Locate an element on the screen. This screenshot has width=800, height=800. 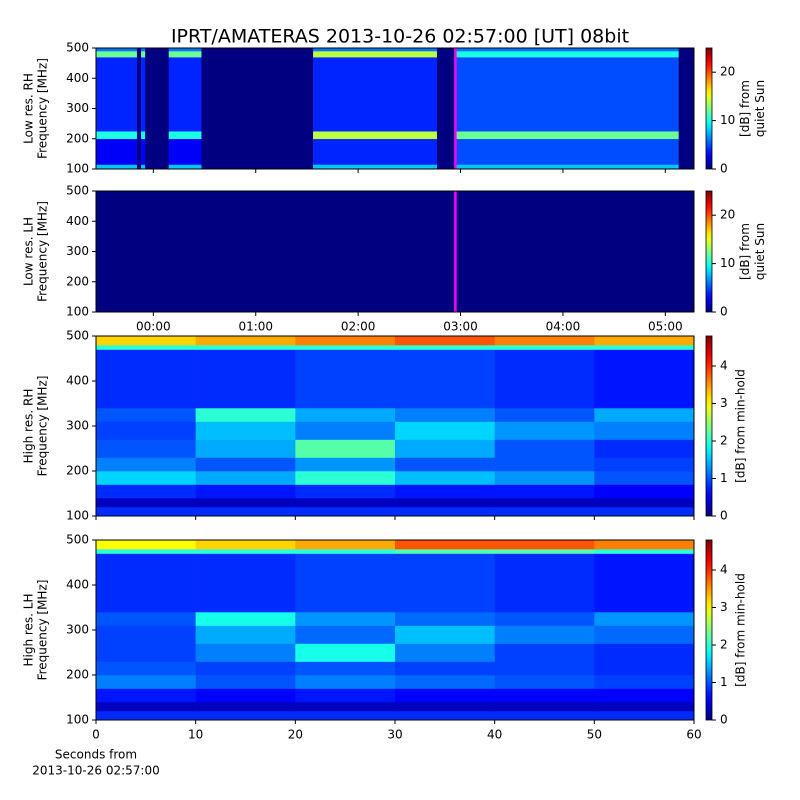
x-tick-label: 02:00 is located at coordinates (358, 327).